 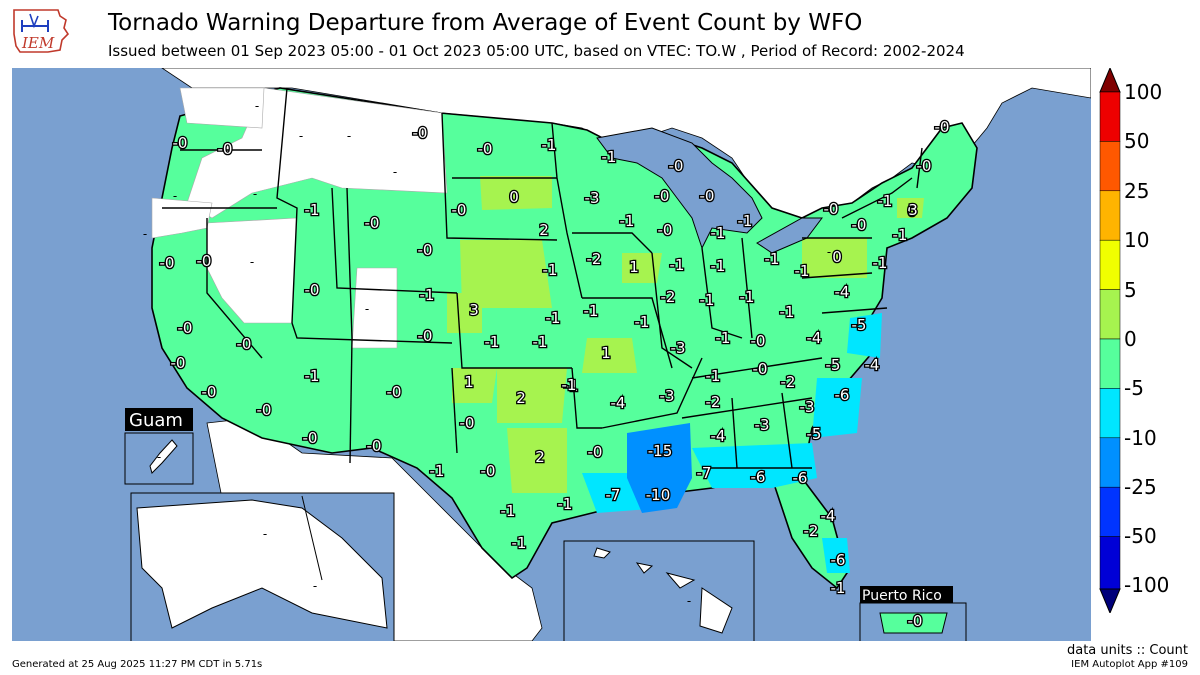 What do you see at coordinates (660, 451) in the screenshot?
I see `wfo-value: -15` at bounding box center [660, 451].